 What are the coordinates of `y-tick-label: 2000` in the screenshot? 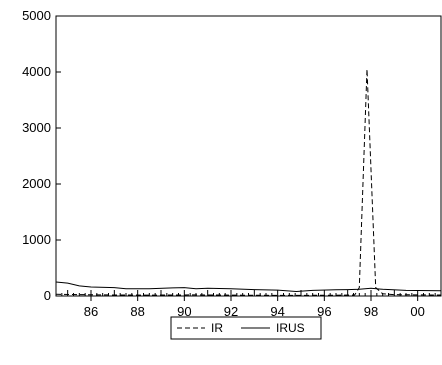 It's located at (36, 183).